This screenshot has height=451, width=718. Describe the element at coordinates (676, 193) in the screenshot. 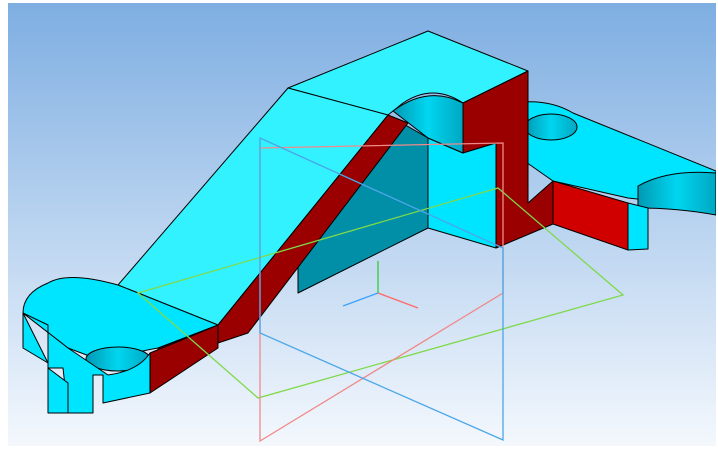

I see `right-lug-hole-notch` at that location.